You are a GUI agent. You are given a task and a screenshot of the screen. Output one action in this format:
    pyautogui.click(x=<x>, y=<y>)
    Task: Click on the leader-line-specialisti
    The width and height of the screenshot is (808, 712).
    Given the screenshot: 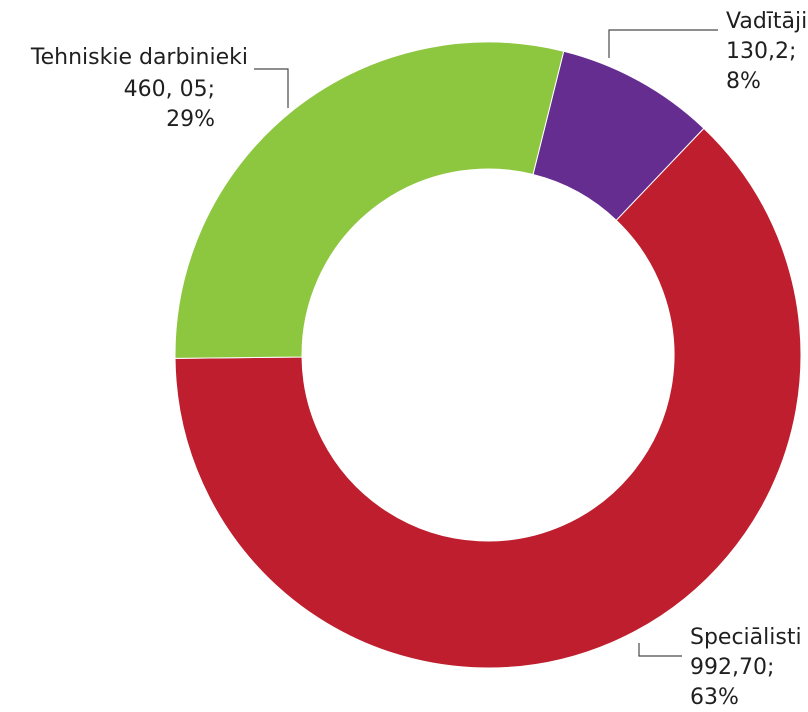 What is the action you would take?
    pyautogui.click(x=660, y=650)
    